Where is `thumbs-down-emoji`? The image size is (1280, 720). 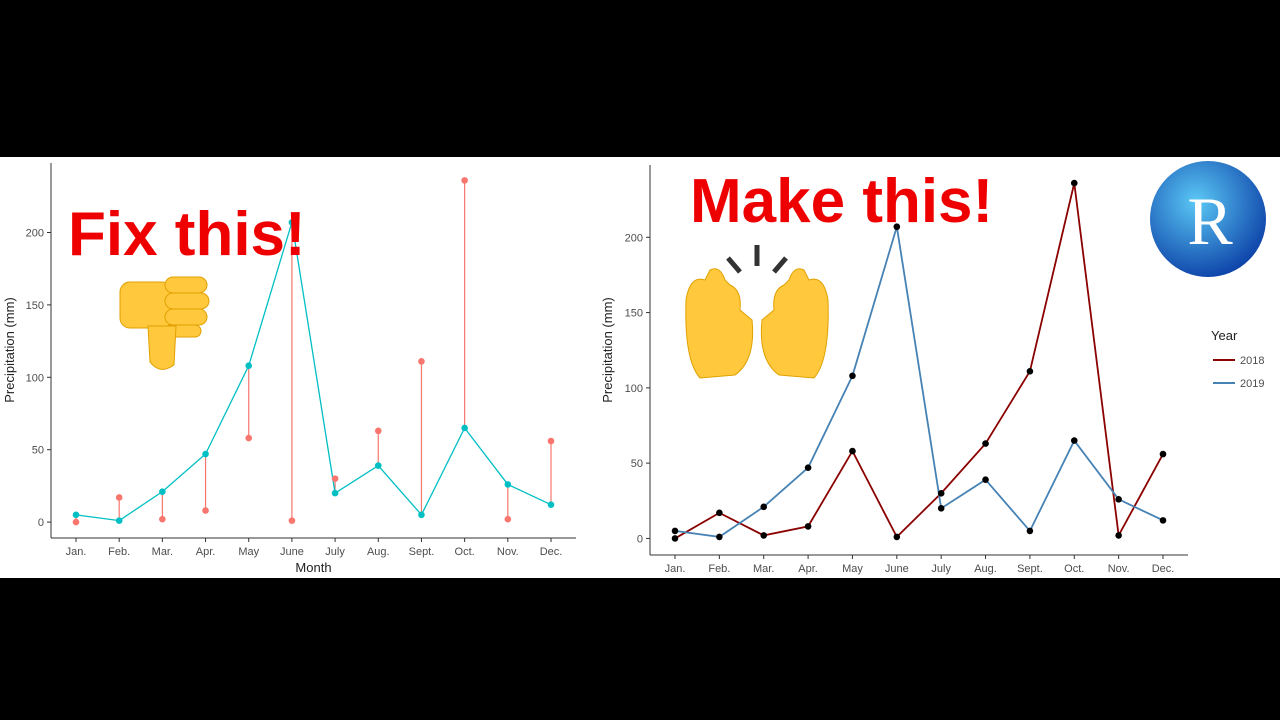 thumbs-down-emoji is located at coordinates (164, 323).